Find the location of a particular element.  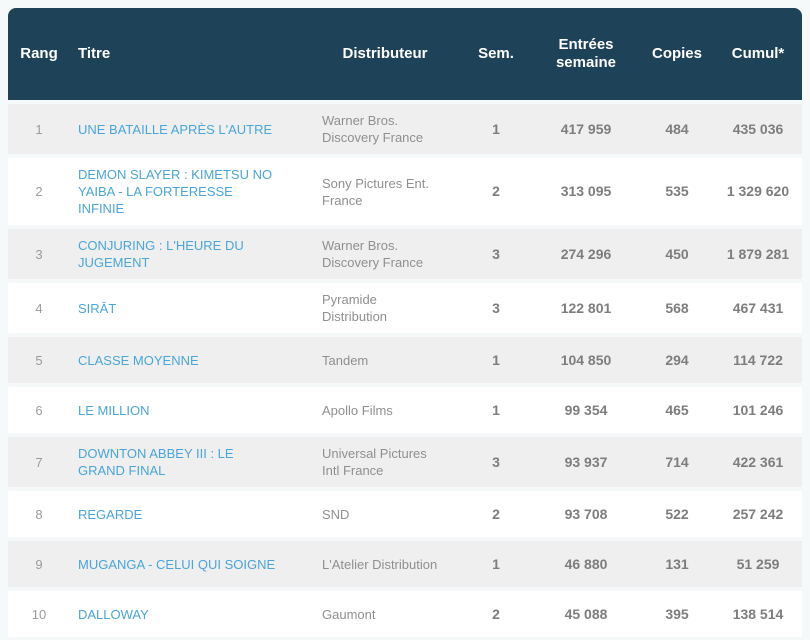

weekly-admissions-cell: 45 088 is located at coordinates (586, 614).